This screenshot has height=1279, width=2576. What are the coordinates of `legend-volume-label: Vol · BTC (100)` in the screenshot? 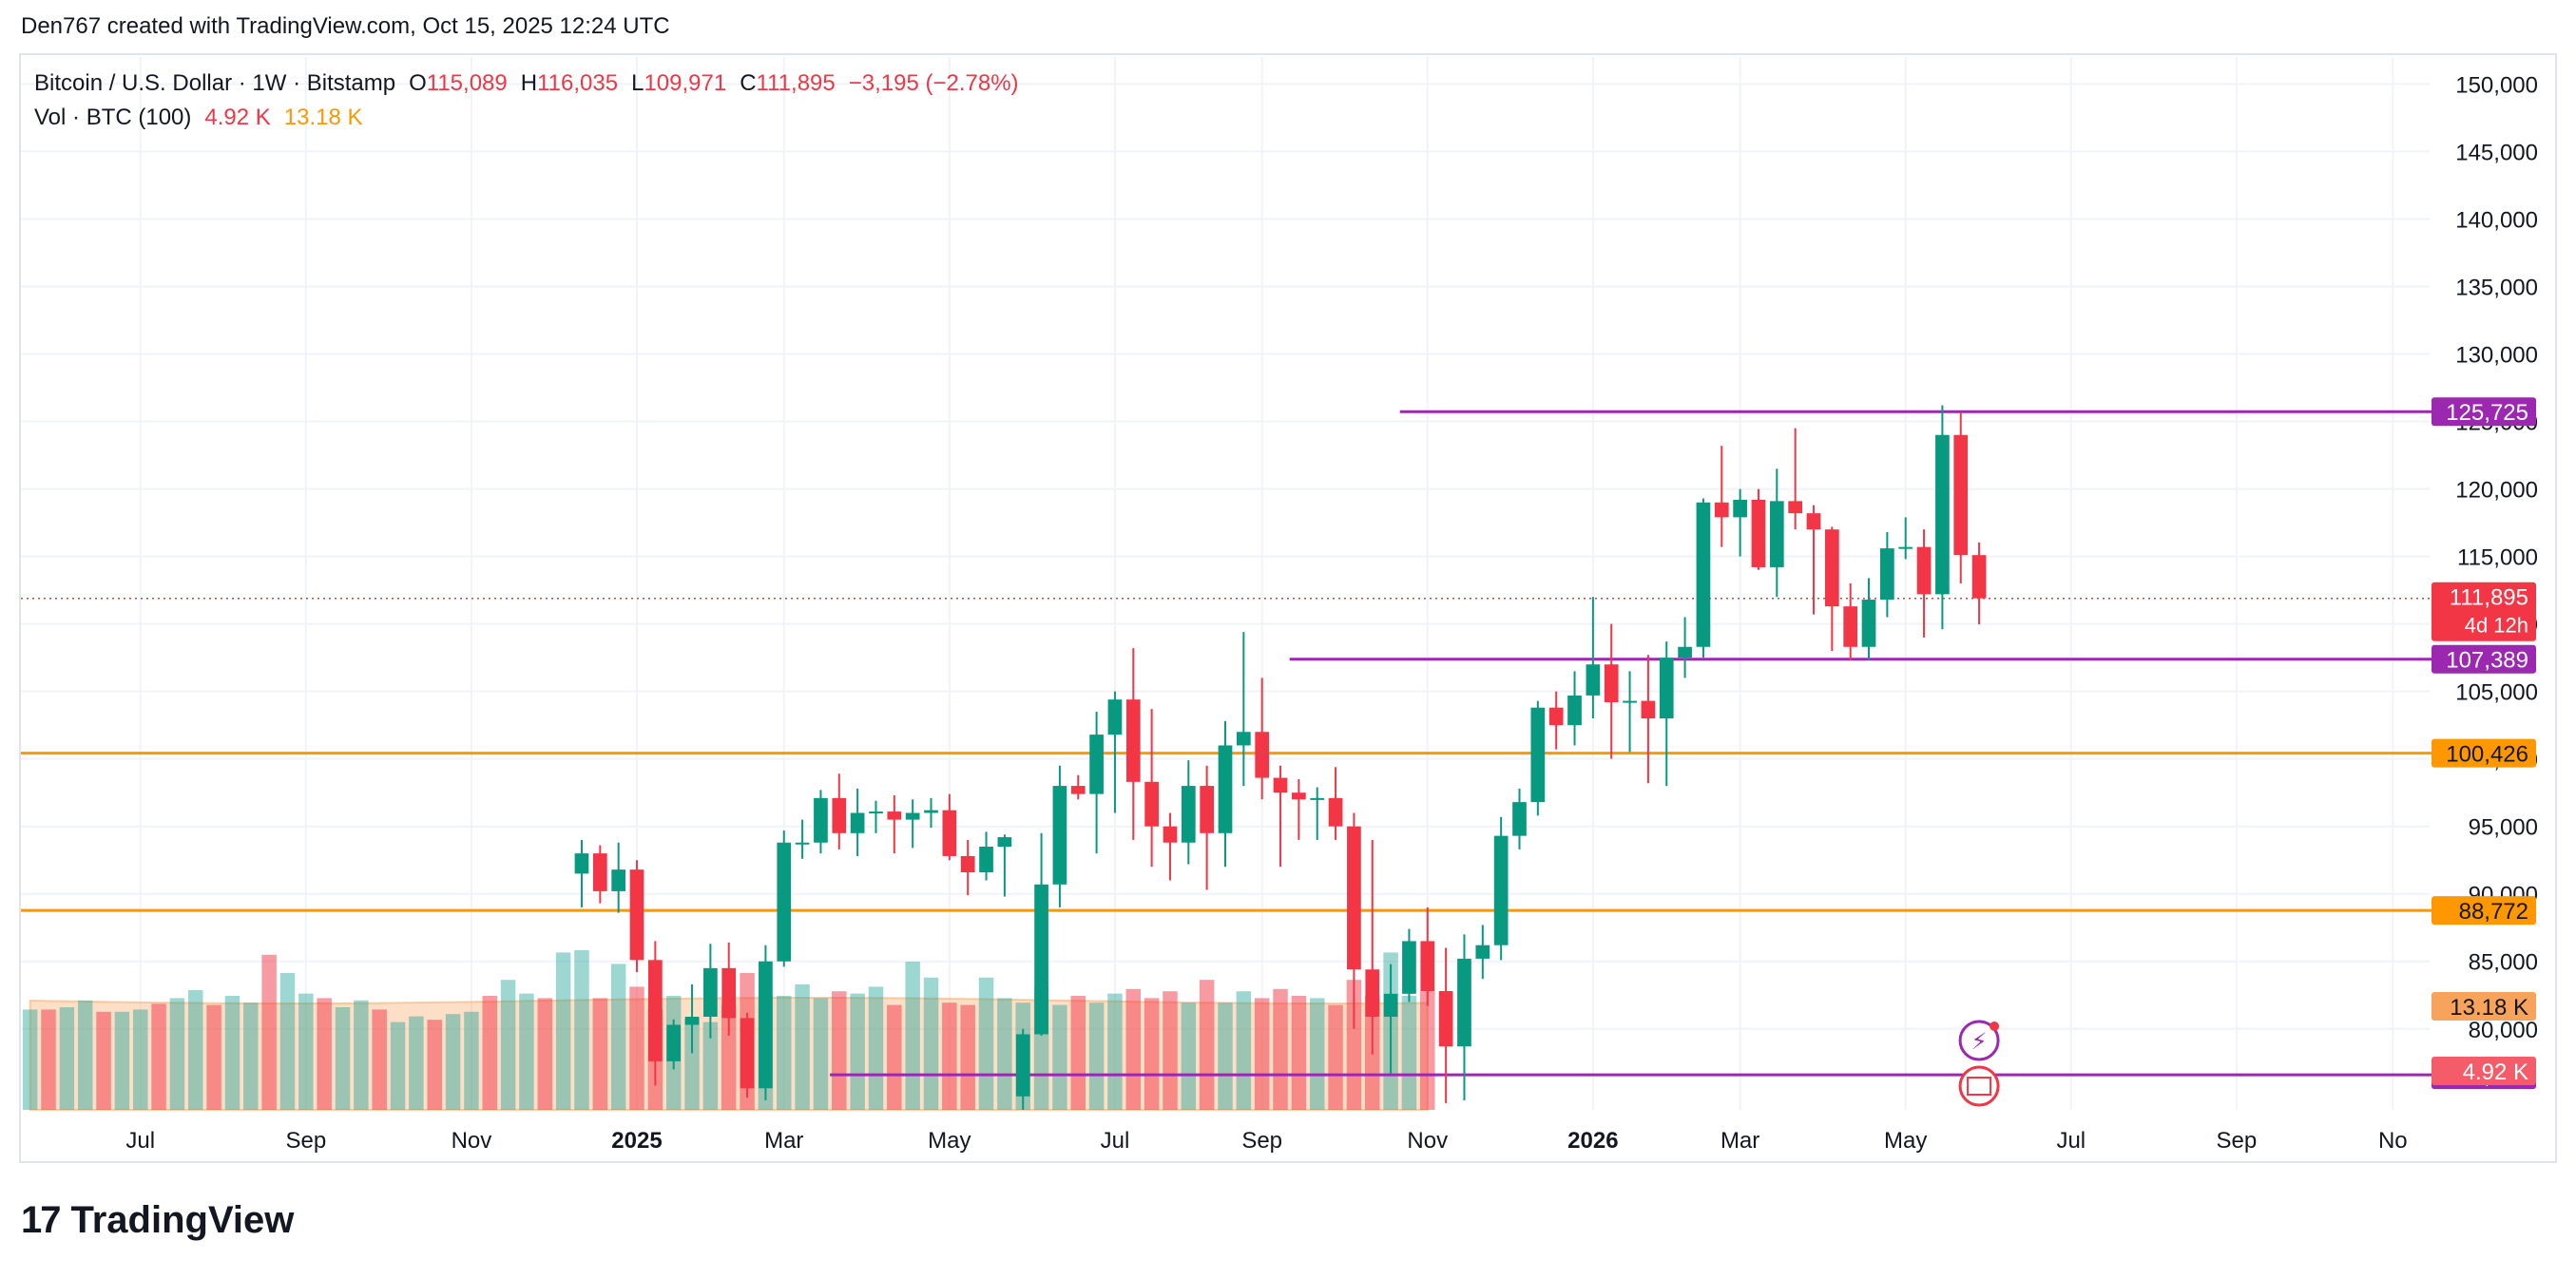 It's located at (113, 118).